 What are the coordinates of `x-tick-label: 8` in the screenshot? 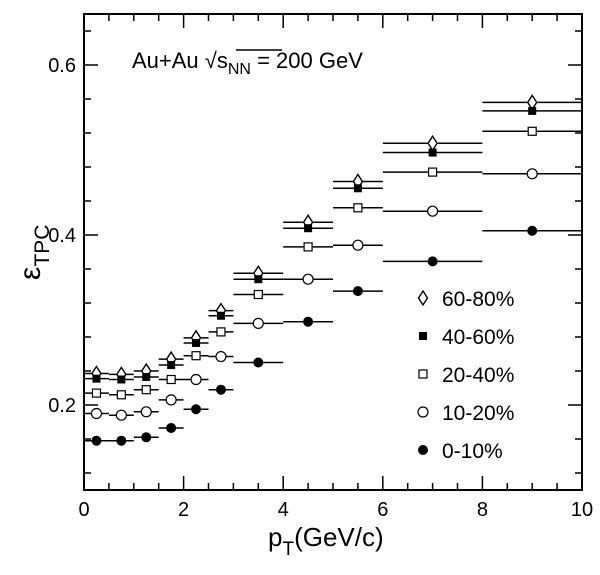 It's located at (482, 510).